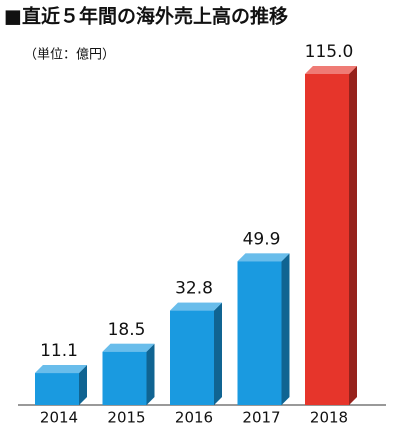 Image resolution: width=400 pixels, height=426 pixels. What do you see at coordinates (59, 351) in the screenshot?
I see `value-label: 11.1` at bounding box center [59, 351].